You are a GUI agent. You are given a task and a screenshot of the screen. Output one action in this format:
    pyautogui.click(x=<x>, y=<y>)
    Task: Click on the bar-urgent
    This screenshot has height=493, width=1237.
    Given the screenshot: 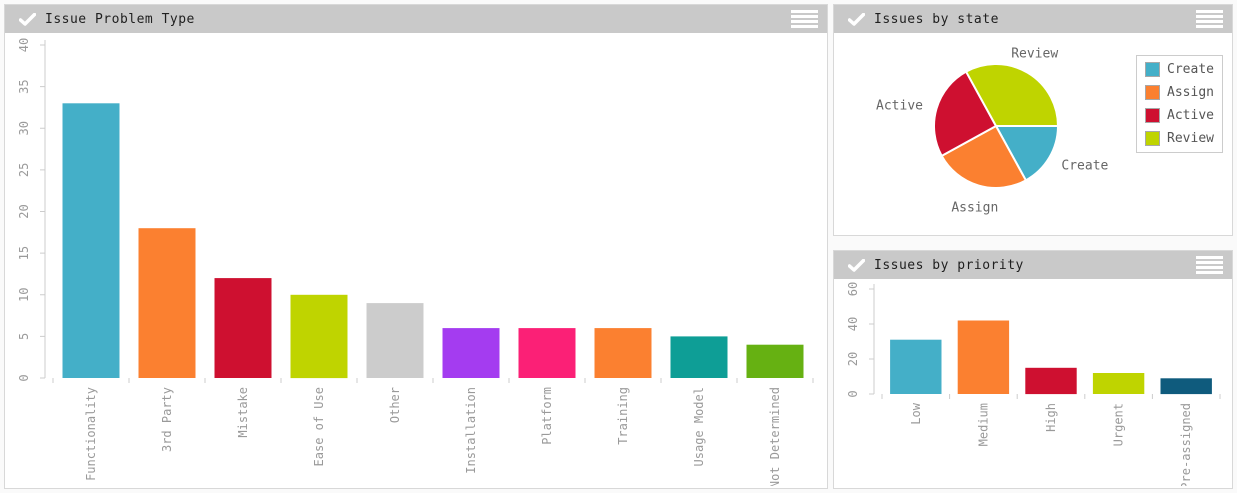 What is the action you would take?
    pyautogui.click(x=1118, y=383)
    